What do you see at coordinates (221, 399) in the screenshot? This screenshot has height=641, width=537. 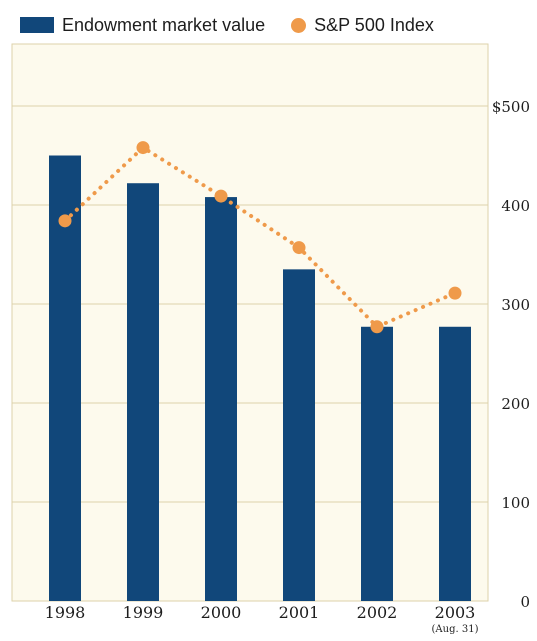 I see `bar-2000` at bounding box center [221, 399].